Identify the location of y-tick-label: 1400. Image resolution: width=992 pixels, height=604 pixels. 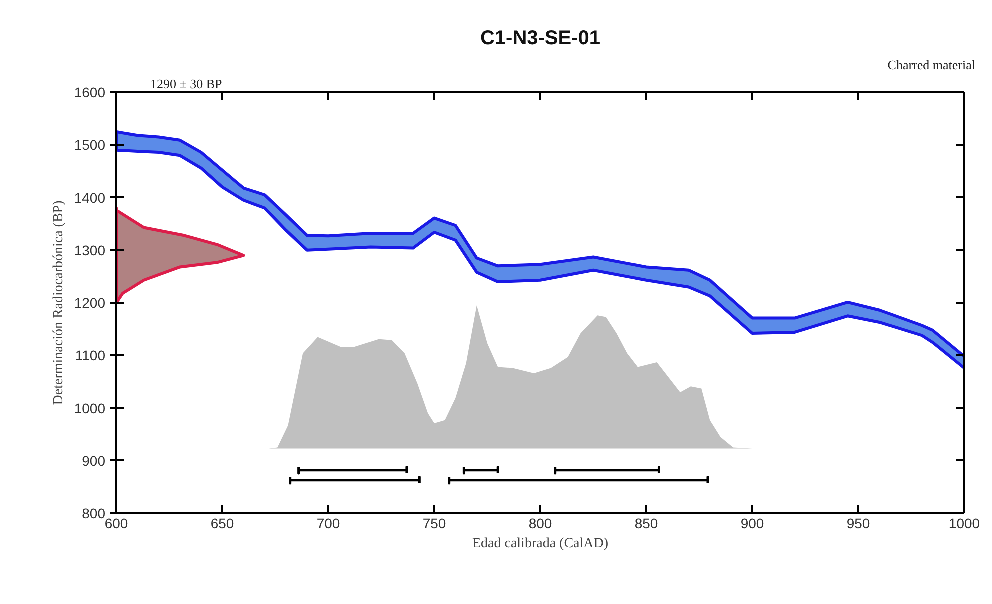
(90, 198).